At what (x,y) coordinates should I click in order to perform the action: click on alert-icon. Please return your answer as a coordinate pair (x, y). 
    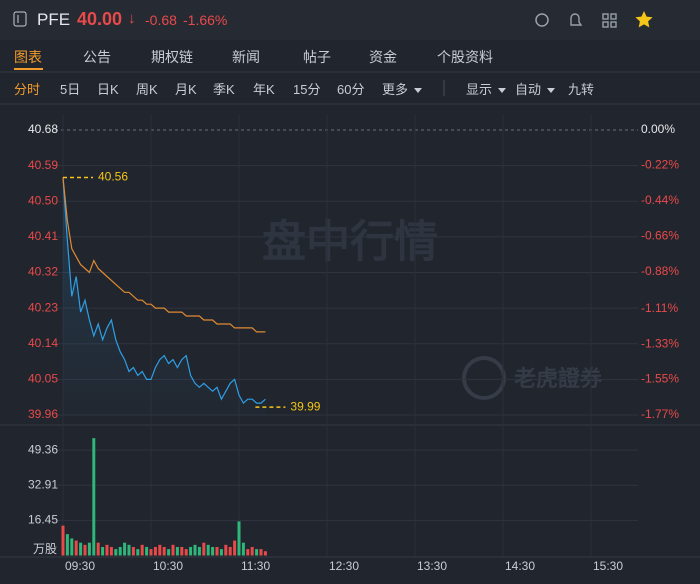
    Looking at the image, I should click on (576, 19).